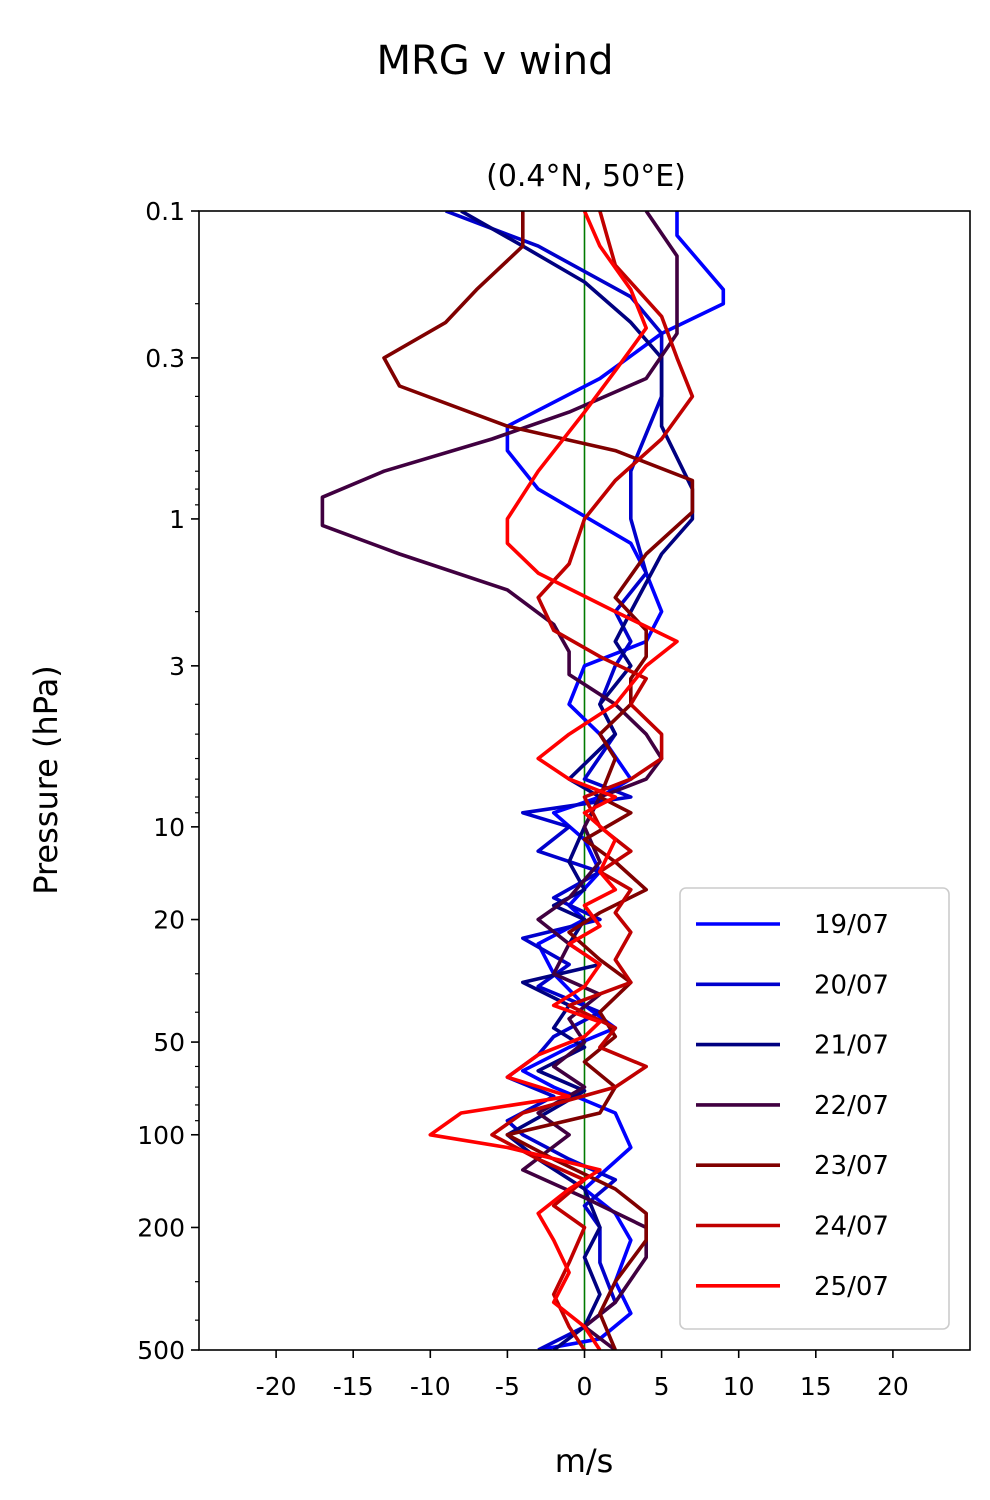  What do you see at coordinates (169, 1042) in the screenshot?
I see `y-tick-label: 50` at bounding box center [169, 1042].